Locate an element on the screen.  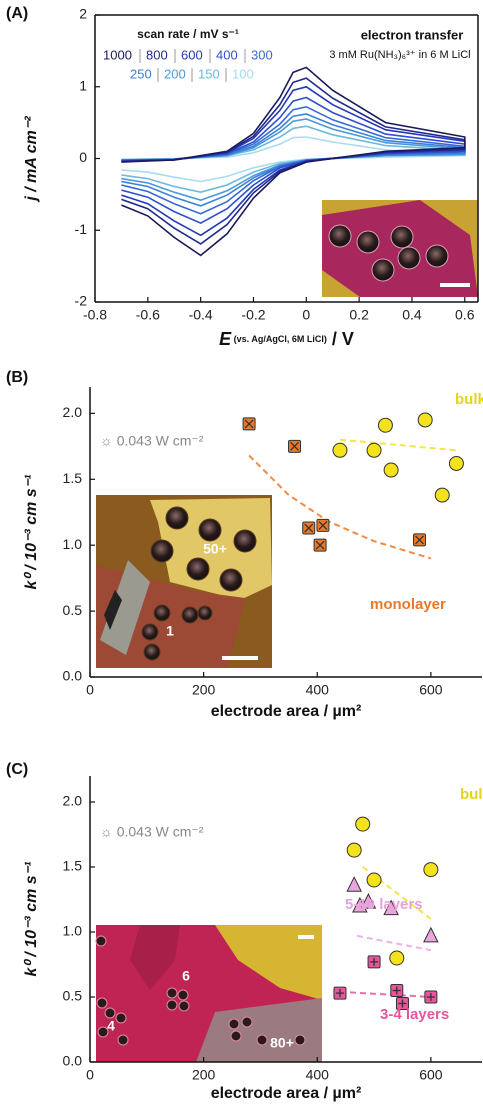
legend-title: scan rate / mV s⁻¹ is located at coordinates (188, 34).